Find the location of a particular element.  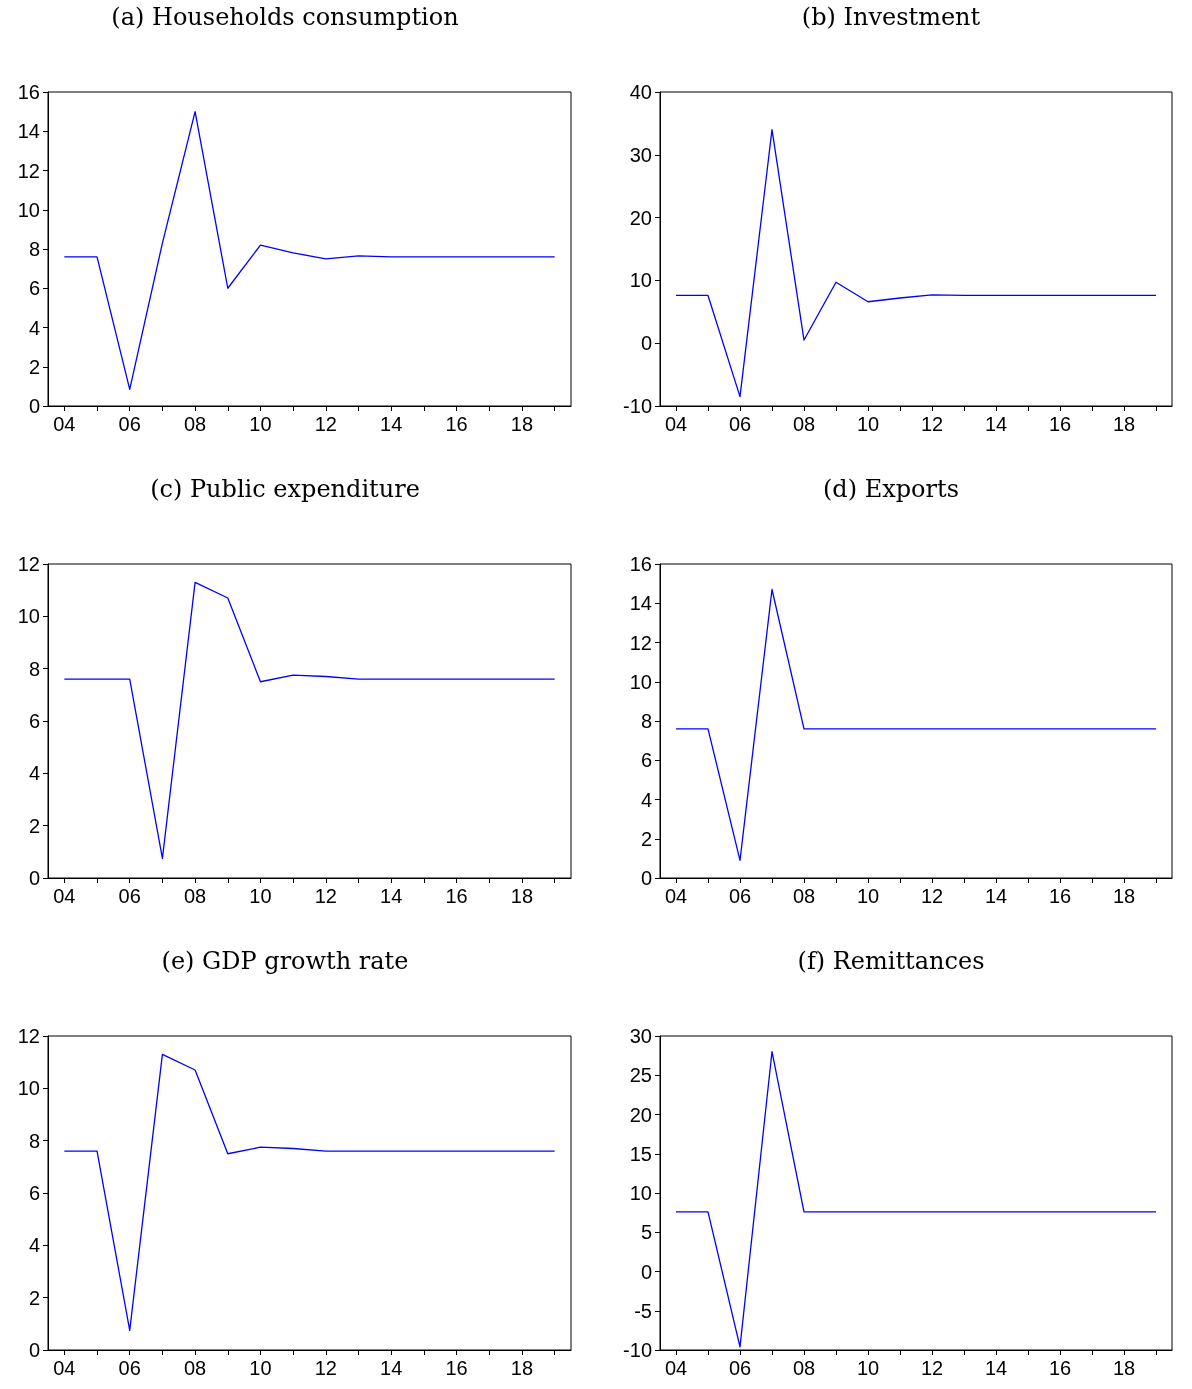

chart-title: (d) Exports is located at coordinates (891, 489).